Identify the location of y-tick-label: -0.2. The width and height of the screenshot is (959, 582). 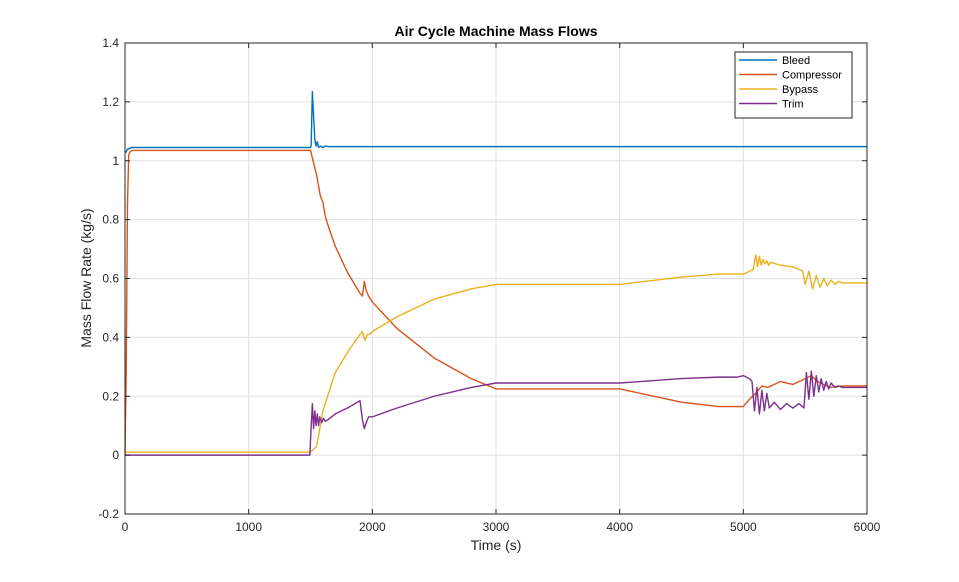
(108, 514).